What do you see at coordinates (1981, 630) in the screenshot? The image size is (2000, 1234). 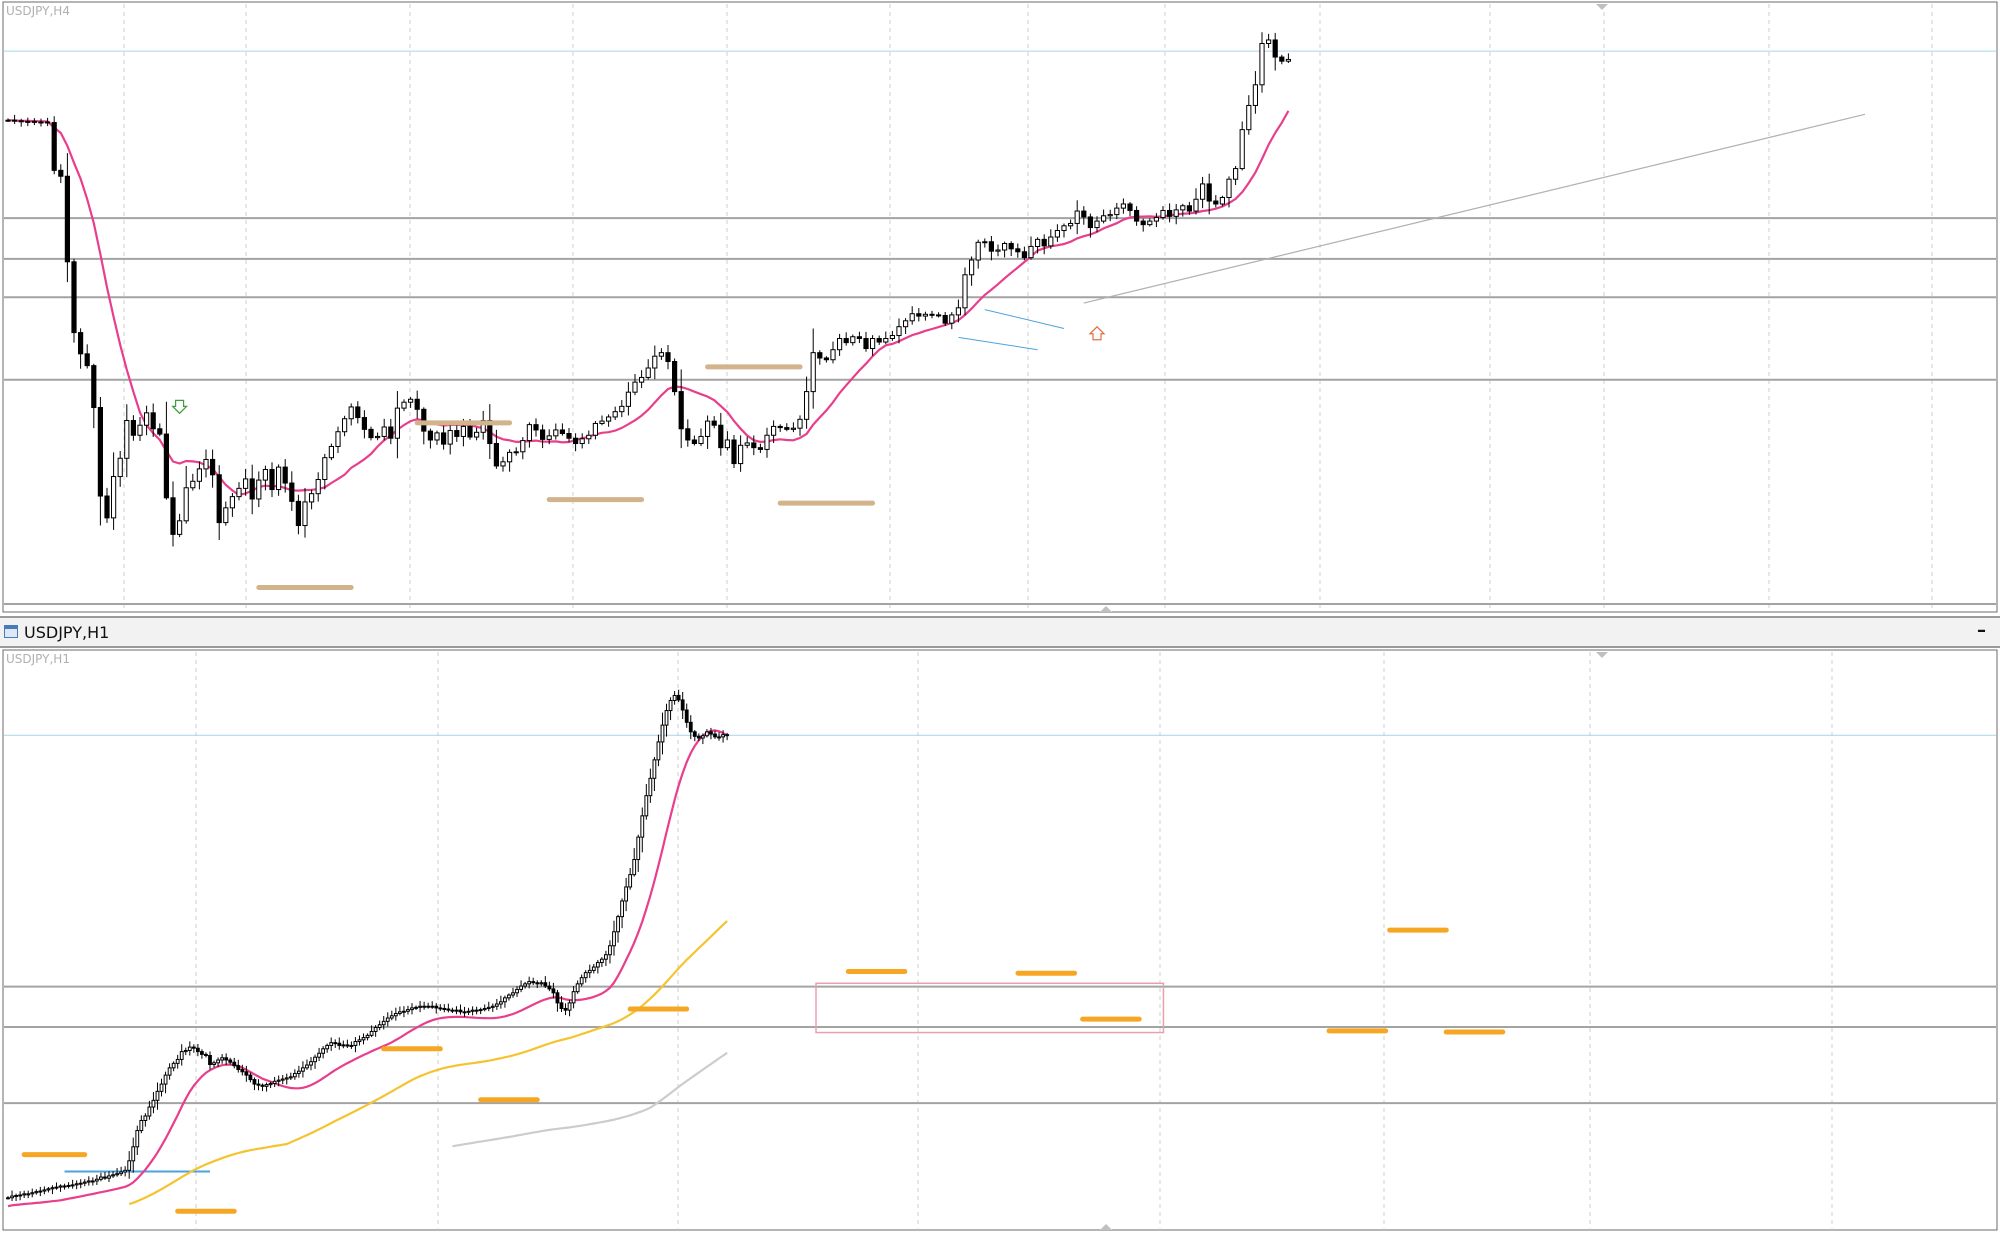 I see `minimize-button: –` at bounding box center [1981, 630].